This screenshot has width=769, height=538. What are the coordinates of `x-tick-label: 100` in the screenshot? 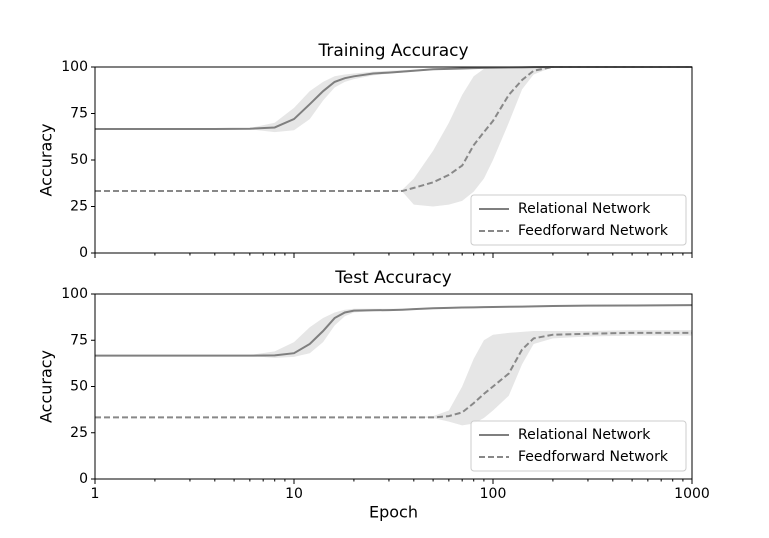 It's located at (493, 494).